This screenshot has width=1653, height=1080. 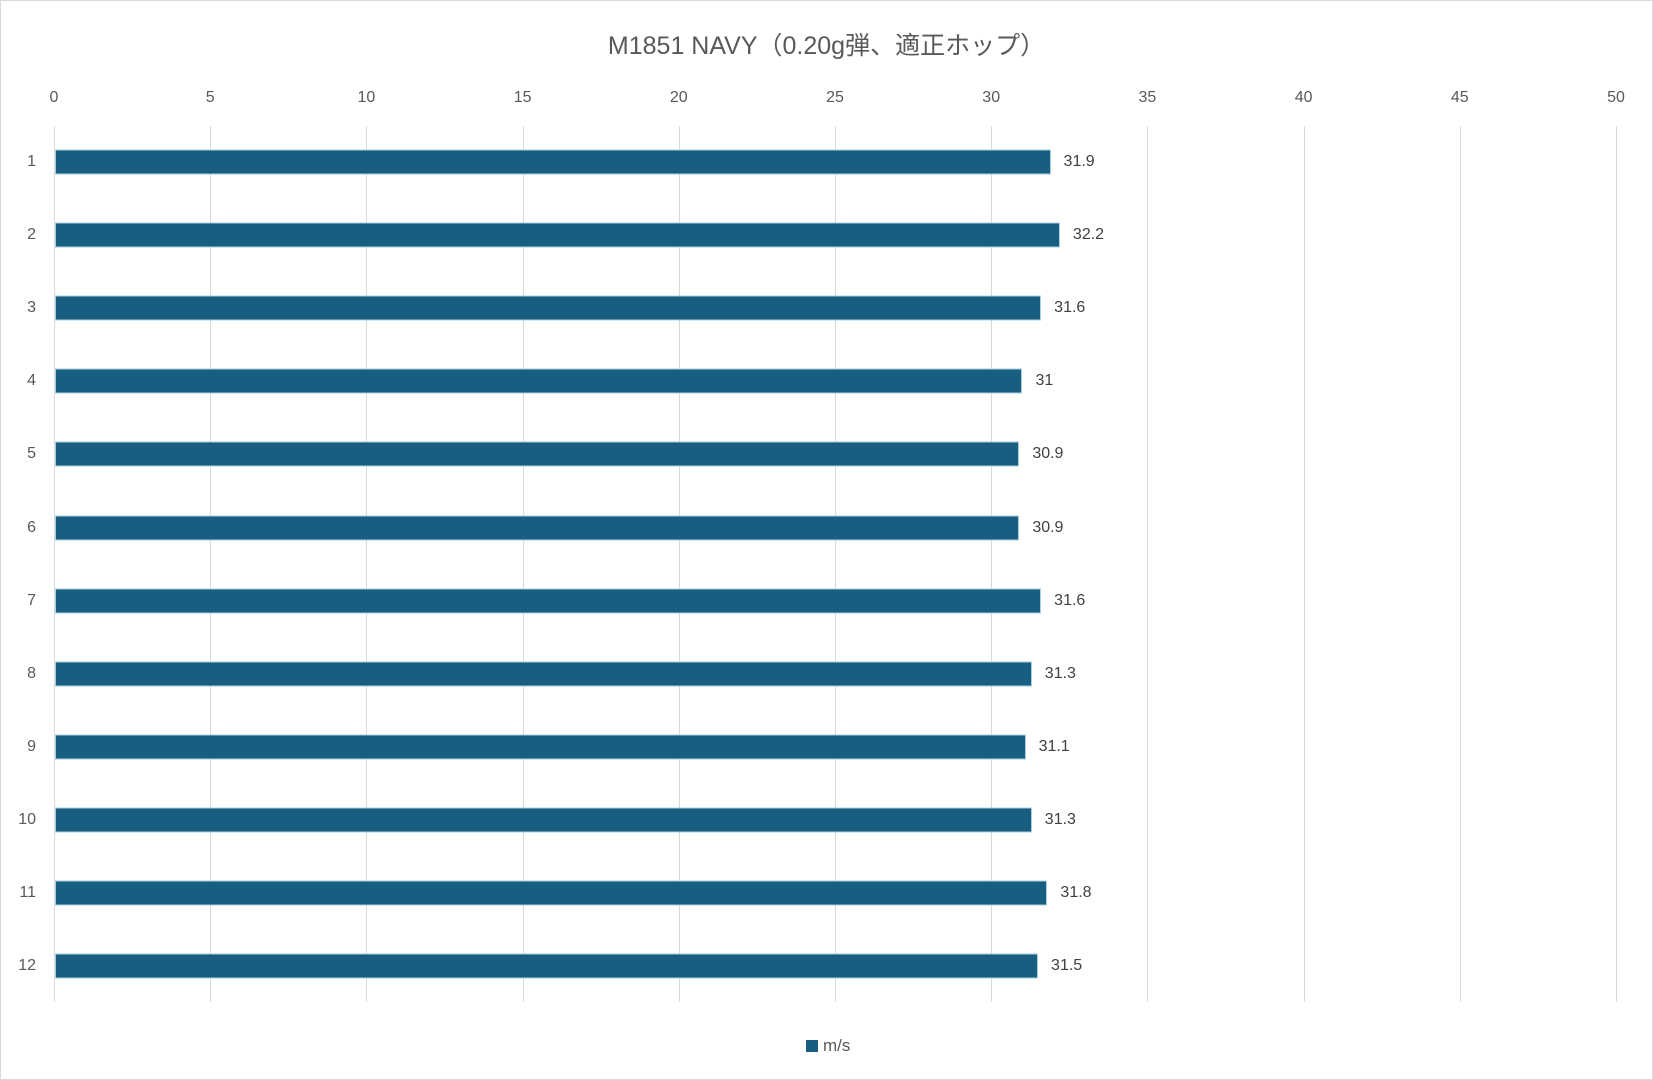 What do you see at coordinates (1088, 235) in the screenshot?
I see `data-label: 32.2` at bounding box center [1088, 235].